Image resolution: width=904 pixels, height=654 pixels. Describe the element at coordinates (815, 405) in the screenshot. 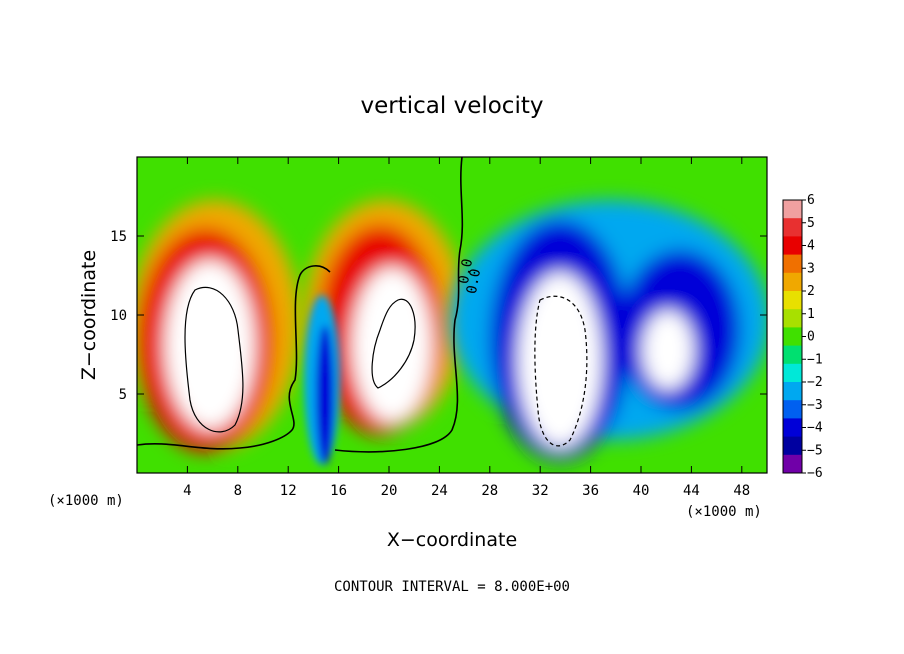

I see `colorbar-label: −3` at that location.